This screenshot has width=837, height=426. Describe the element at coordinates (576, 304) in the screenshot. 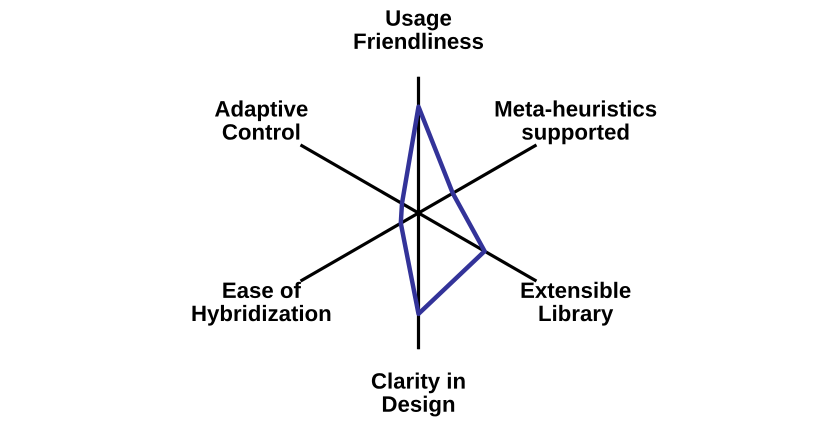

I see `spoke-label: Extensible Library` at that location.